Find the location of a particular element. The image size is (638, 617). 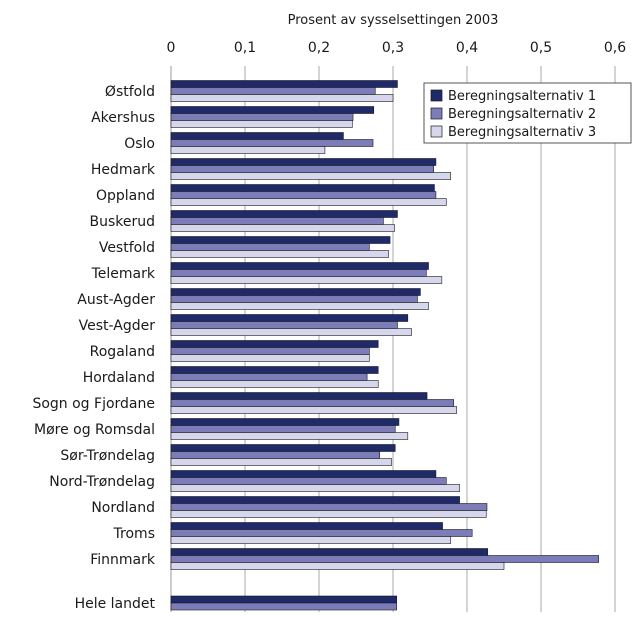

category-label: Telemark is located at coordinates (123, 274).